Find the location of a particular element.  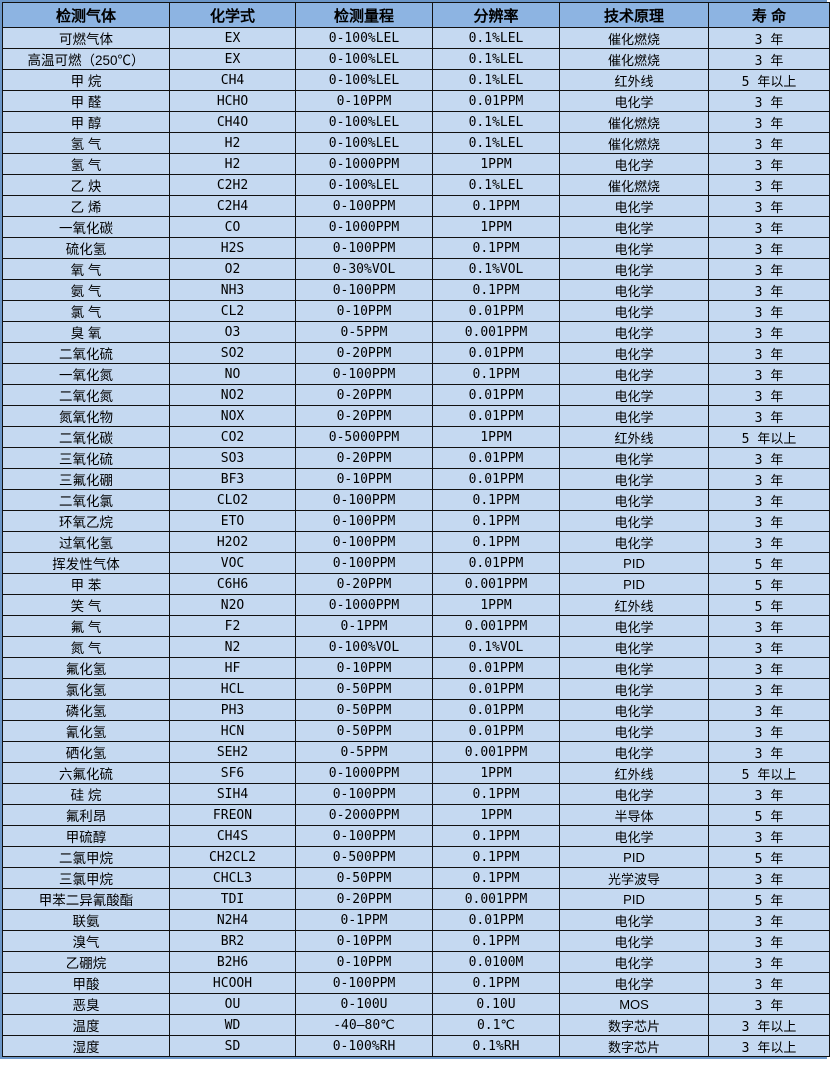

cell: NO is located at coordinates (232, 374).